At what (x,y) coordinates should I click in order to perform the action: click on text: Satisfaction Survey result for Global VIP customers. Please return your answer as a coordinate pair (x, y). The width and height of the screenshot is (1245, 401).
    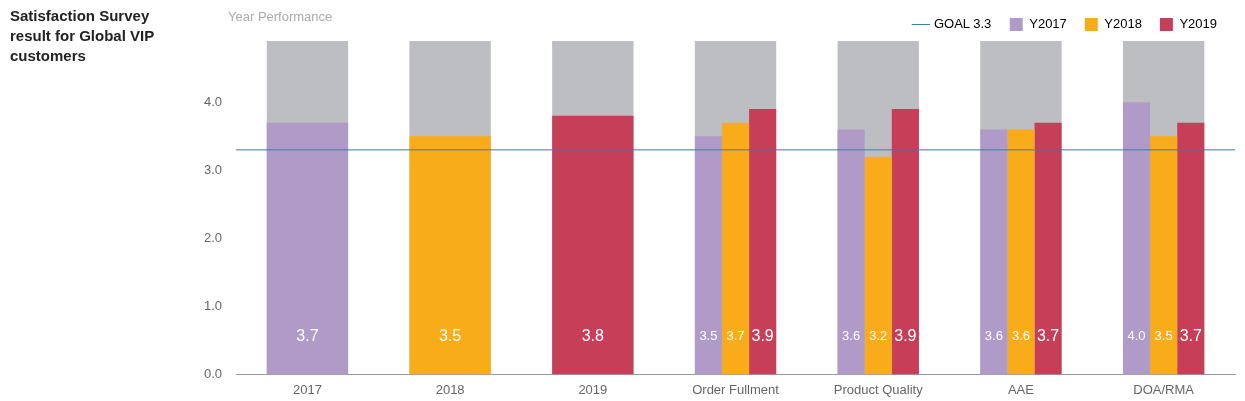
    Looking at the image, I should click on (82, 36).